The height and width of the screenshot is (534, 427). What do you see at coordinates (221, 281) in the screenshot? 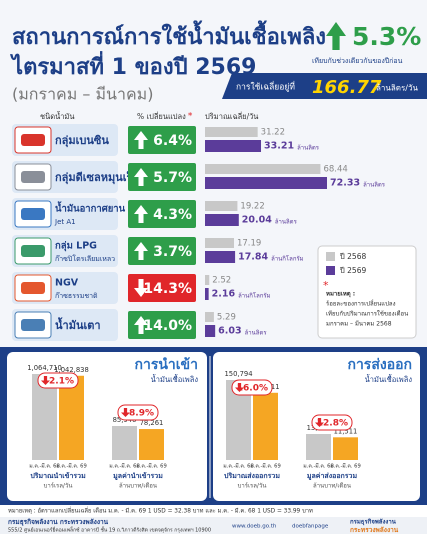
I see `bar-label: 2.52` at bounding box center [221, 281].